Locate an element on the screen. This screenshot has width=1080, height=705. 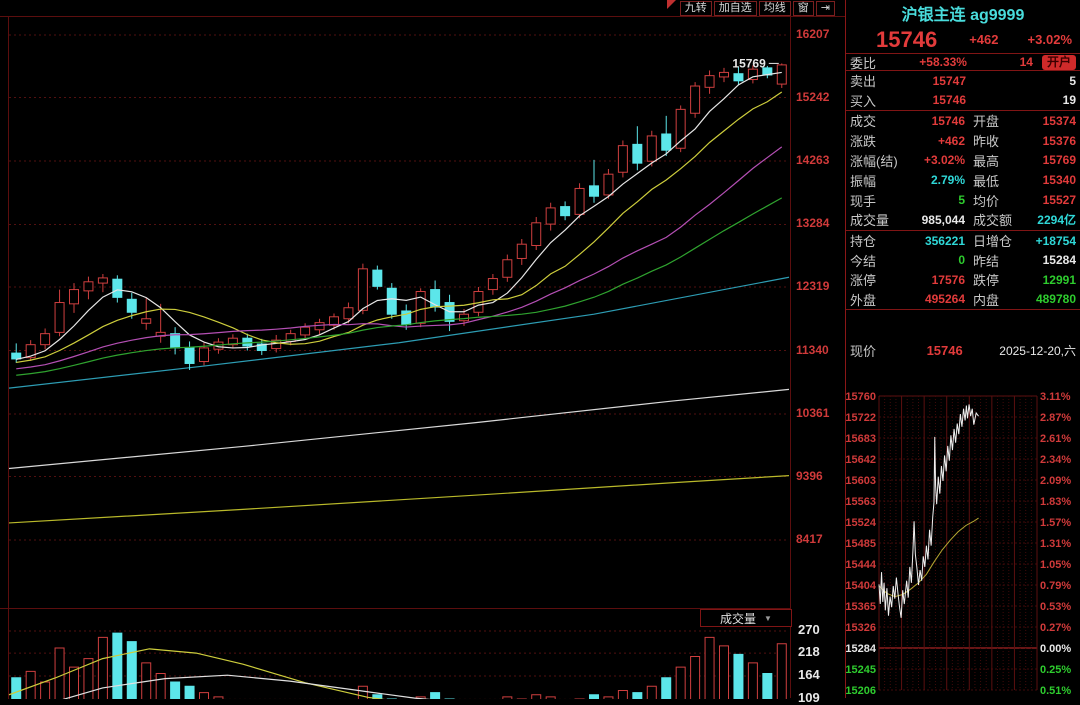
weibi-value: +58.33% is located at coordinates (943, 62).